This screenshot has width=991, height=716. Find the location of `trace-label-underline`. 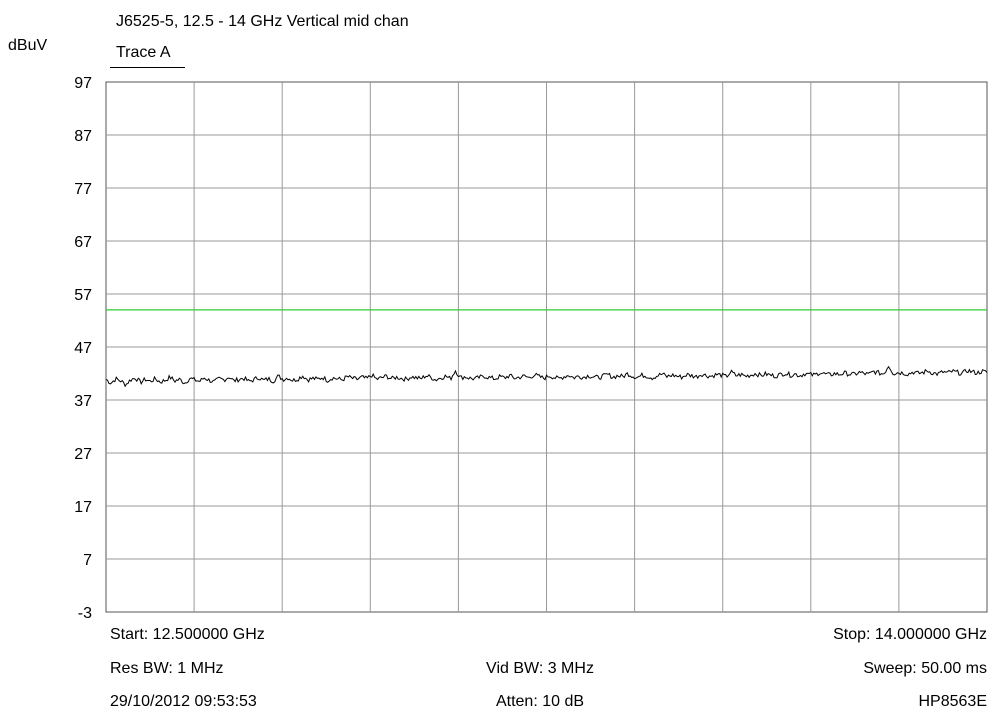

trace-label-underline is located at coordinates (147, 67).